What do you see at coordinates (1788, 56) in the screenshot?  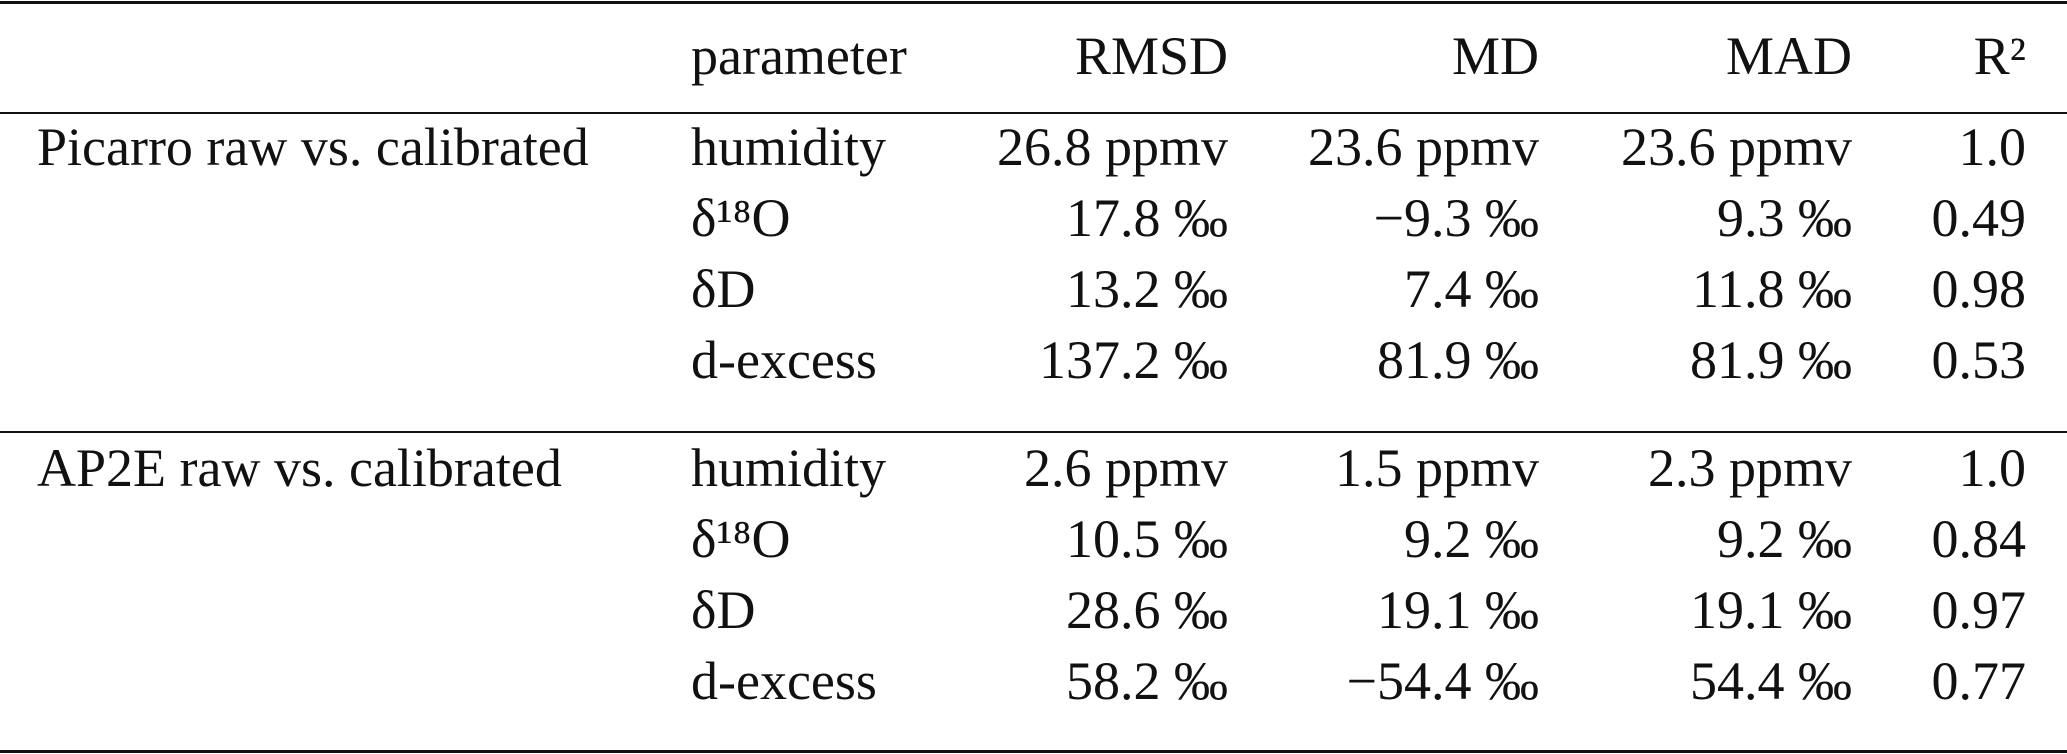 I see `header-cell: MAD` at bounding box center [1788, 56].